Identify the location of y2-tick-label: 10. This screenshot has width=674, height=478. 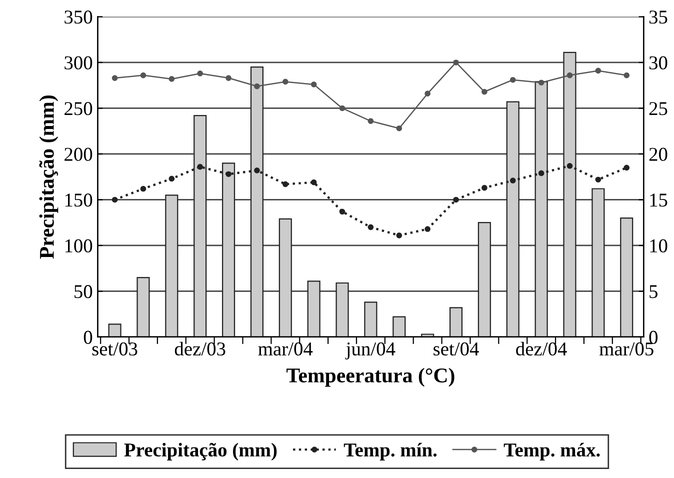
(659, 245).